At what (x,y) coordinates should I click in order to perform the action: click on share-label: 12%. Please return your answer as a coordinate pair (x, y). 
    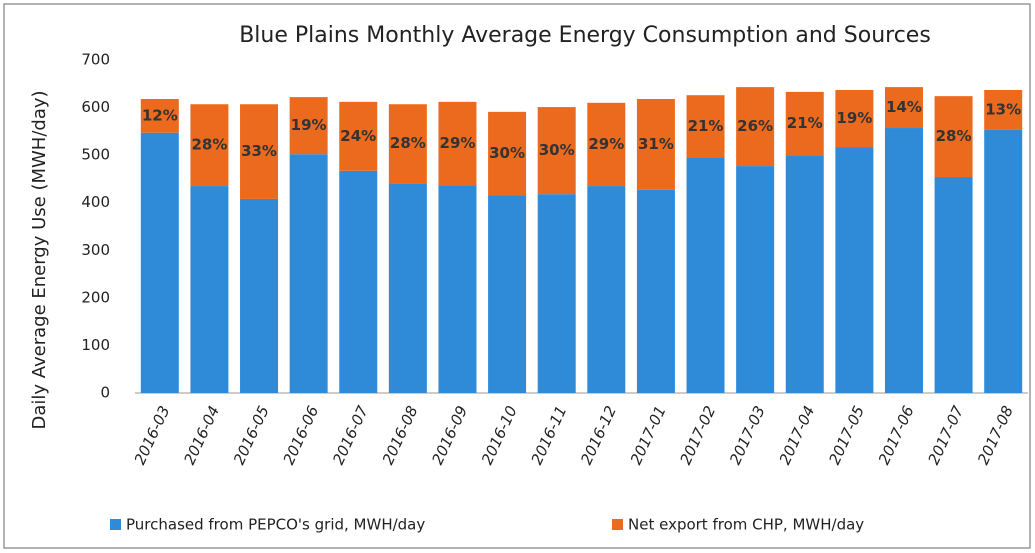
    Looking at the image, I should click on (160, 115).